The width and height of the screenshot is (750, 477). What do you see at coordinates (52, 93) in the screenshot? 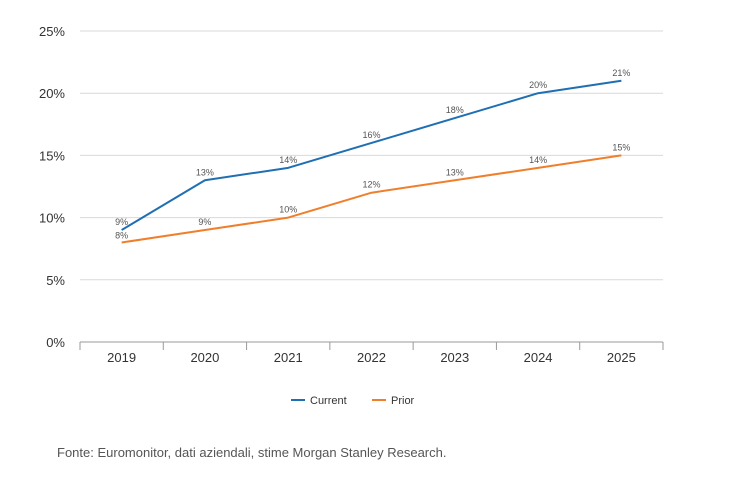
I see `y-tick-label: 20%` at bounding box center [52, 93].